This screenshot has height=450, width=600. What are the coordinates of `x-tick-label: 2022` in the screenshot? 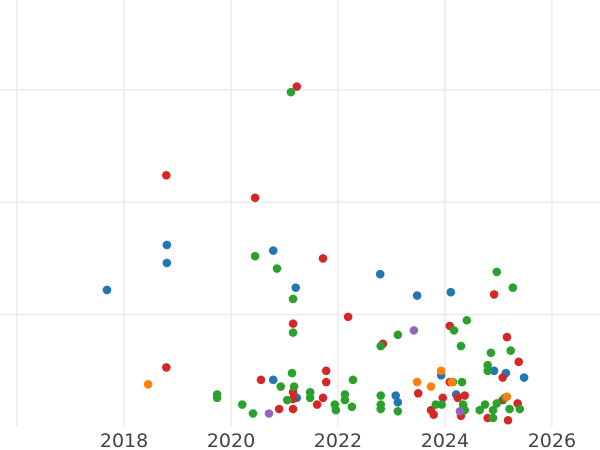 It's located at (338, 440).